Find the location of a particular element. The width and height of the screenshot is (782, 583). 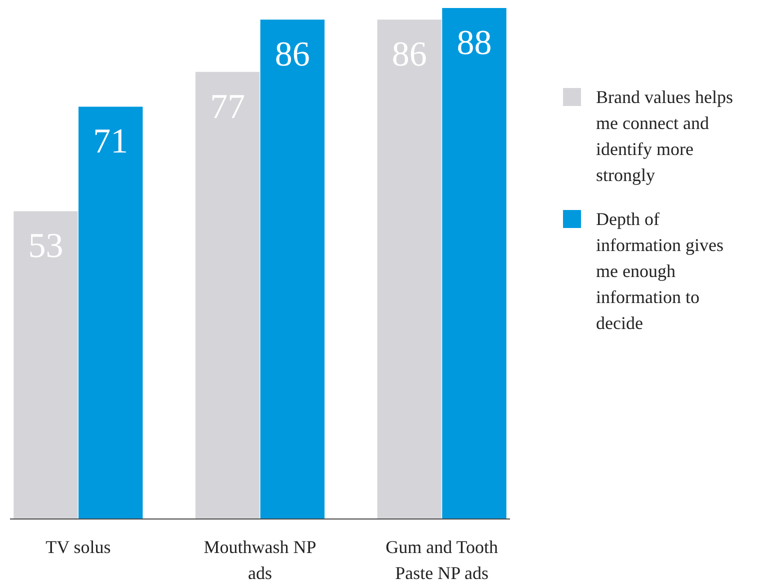

data-label: 71 is located at coordinates (110, 141).